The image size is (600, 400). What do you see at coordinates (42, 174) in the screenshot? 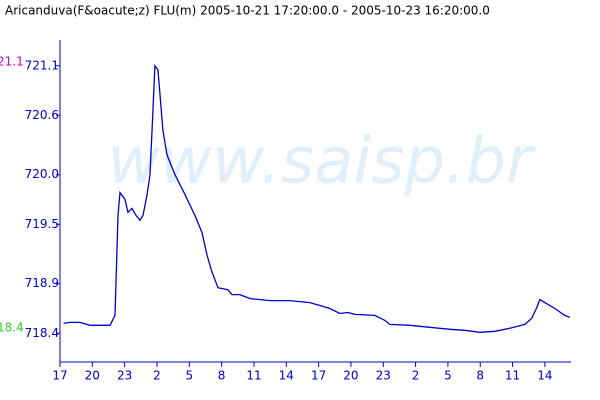
I see `y-tick-label: 720.0` at bounding box center [42, 174].